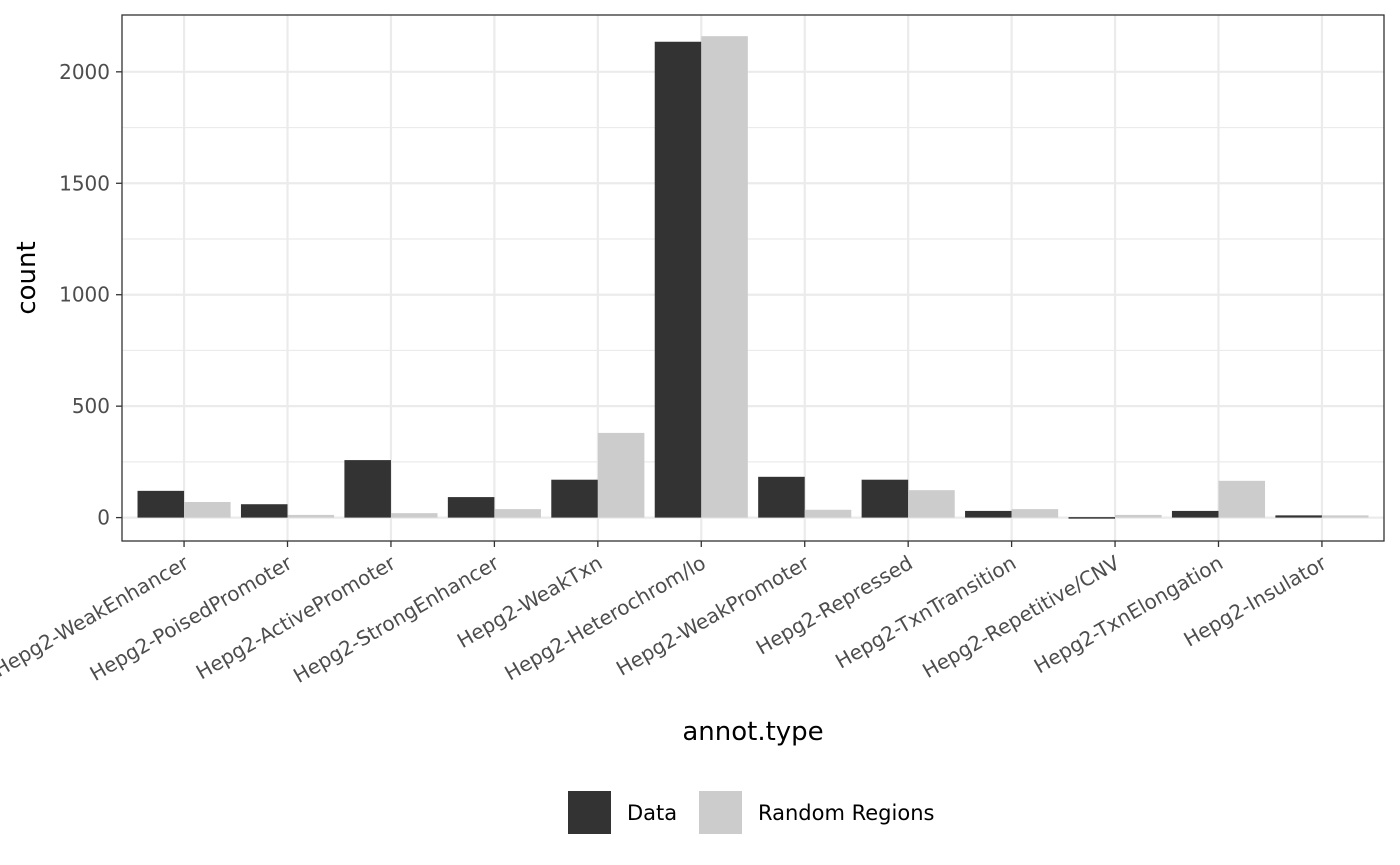 This screenshot has width=1400, height=865. Describe the element at coordinates (103, 518) in the screenshot. I see `y-tick-label: 0` at that location.